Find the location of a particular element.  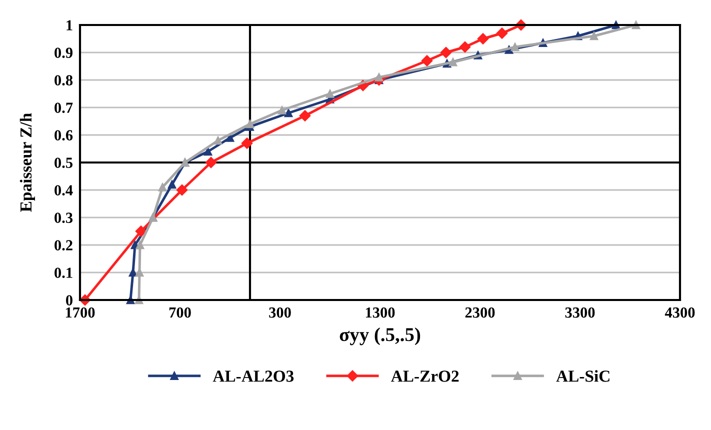

y-tick-label: 0.7 is located at coordinates (63, 108).